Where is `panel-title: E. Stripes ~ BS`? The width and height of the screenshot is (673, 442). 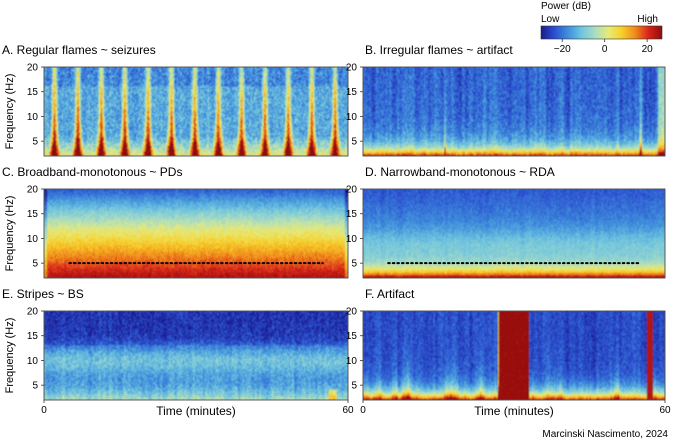 panel-title: E. Stripes ~ BS is located at coordinates (43, 294).